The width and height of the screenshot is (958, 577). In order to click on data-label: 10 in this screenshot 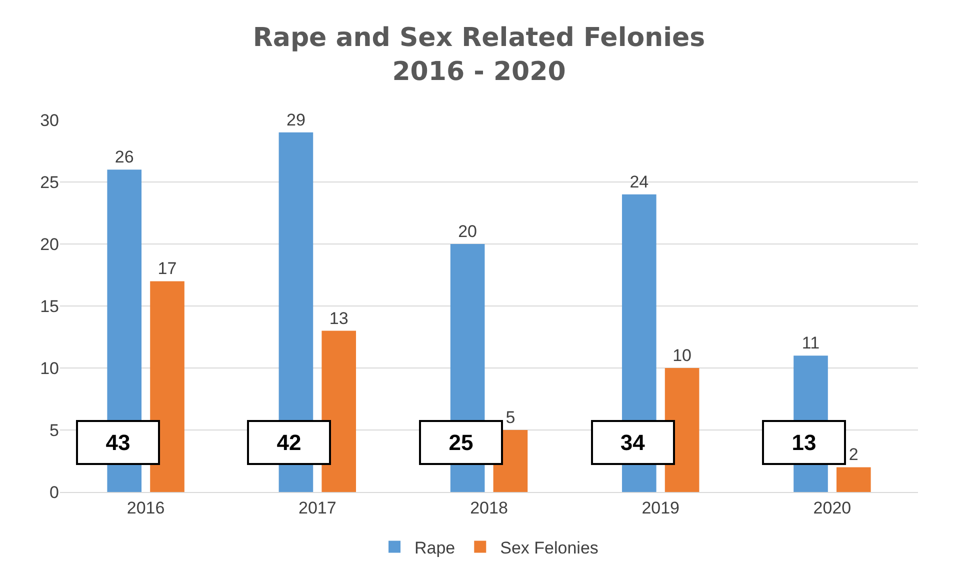, I will do `click(682, 355)`.